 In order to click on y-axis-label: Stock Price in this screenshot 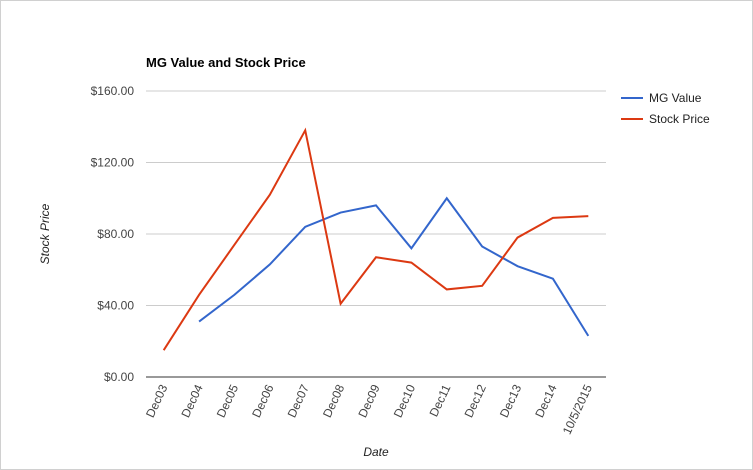, I will do `click(45, 233)`.